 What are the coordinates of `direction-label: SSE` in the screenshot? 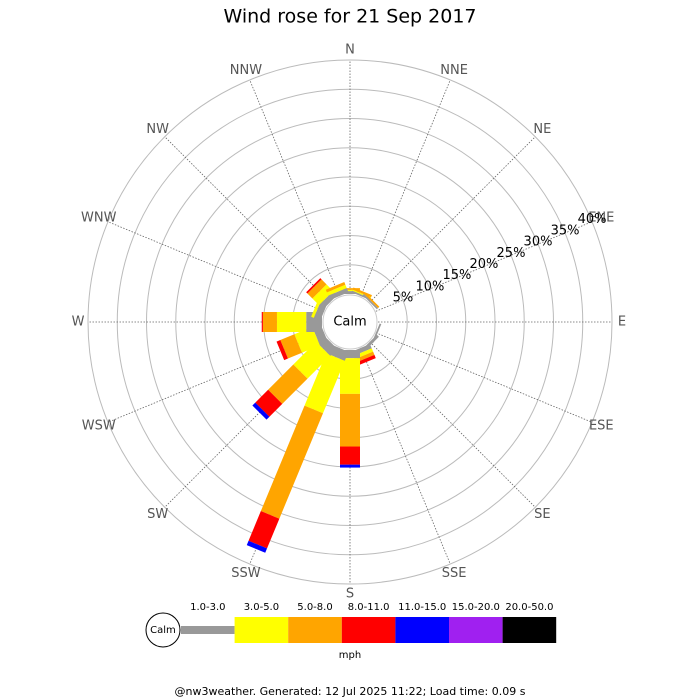 It's located at (454, 573).